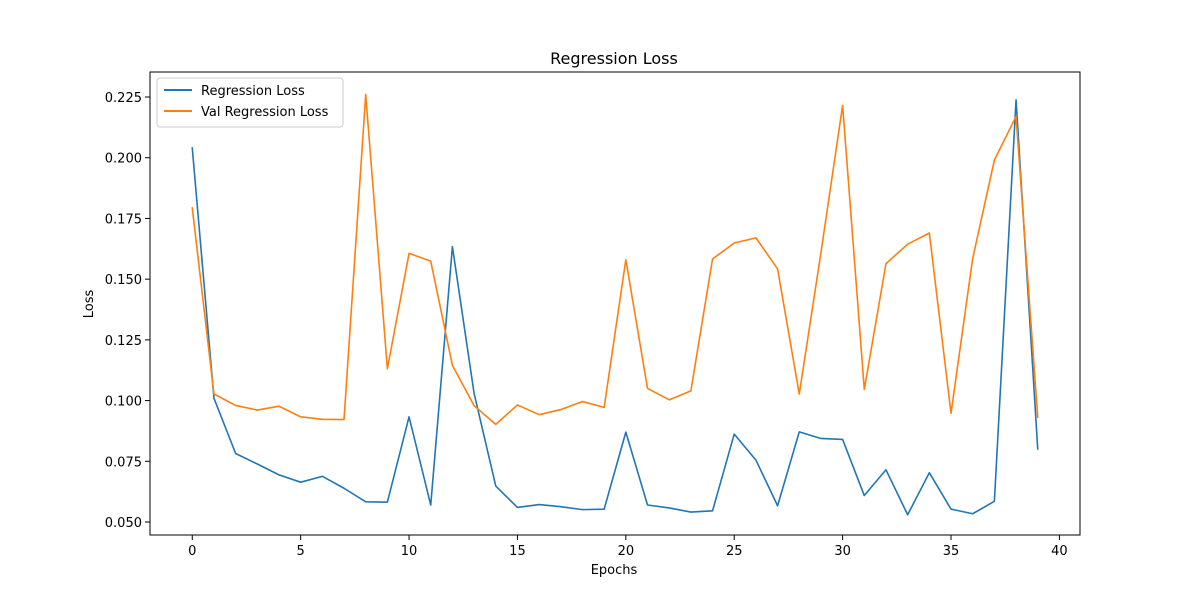 Image resolution: width=1200 pixels, height=600 pixels. Describe the element at coordinates (123, 523) in the screenshot. I see `y-tick-label: 0.050` at that location.